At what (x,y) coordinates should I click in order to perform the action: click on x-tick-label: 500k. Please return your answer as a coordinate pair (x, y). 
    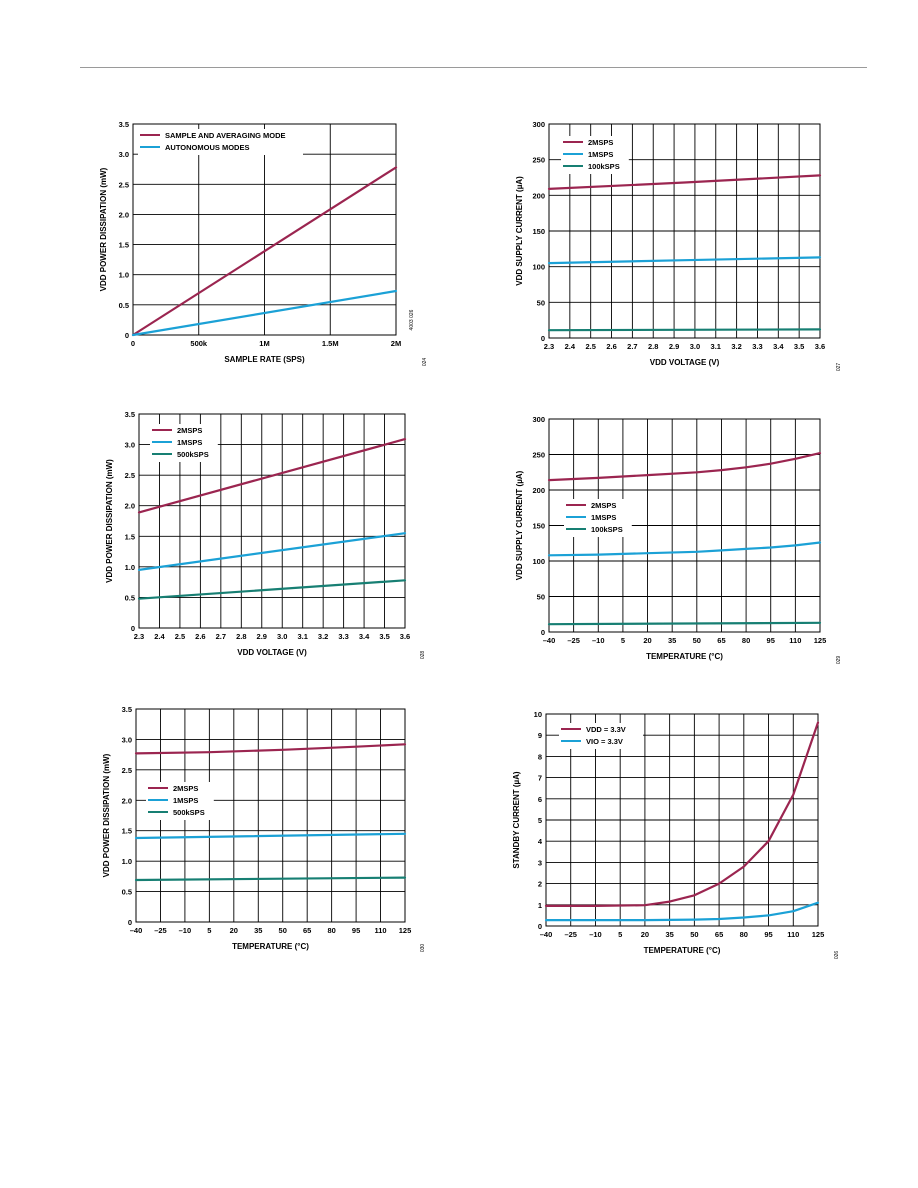
    Looking at the image, I should click on (199, 343).